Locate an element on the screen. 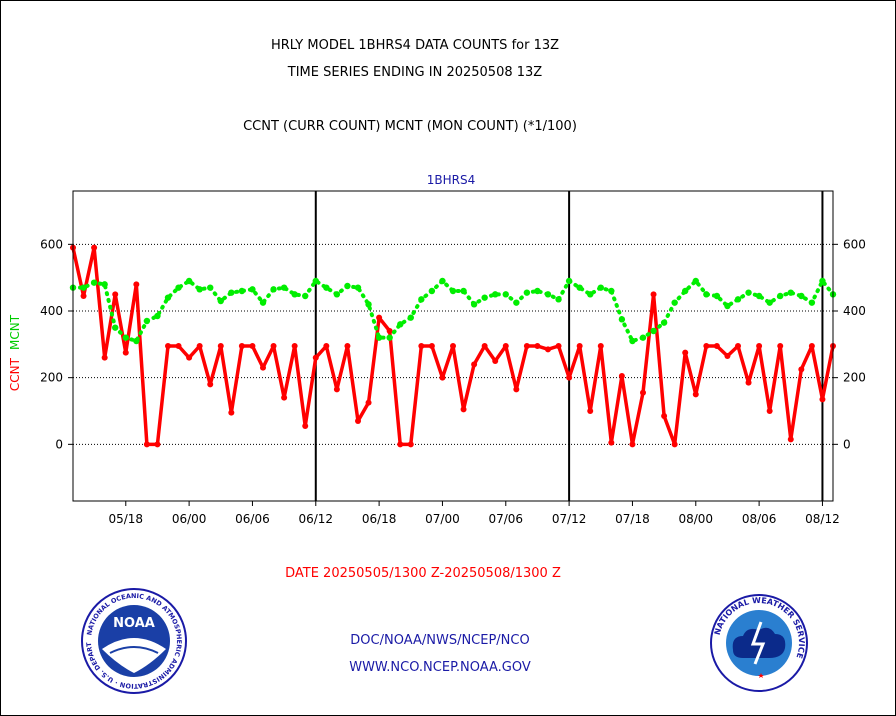 Image resolution: width=896 pixels, height=716 pixels. chart-title-line-1: HRLY MODEL 1BHRS4 DATA COUNTS for 13Z is located at coordinates (415, 45).